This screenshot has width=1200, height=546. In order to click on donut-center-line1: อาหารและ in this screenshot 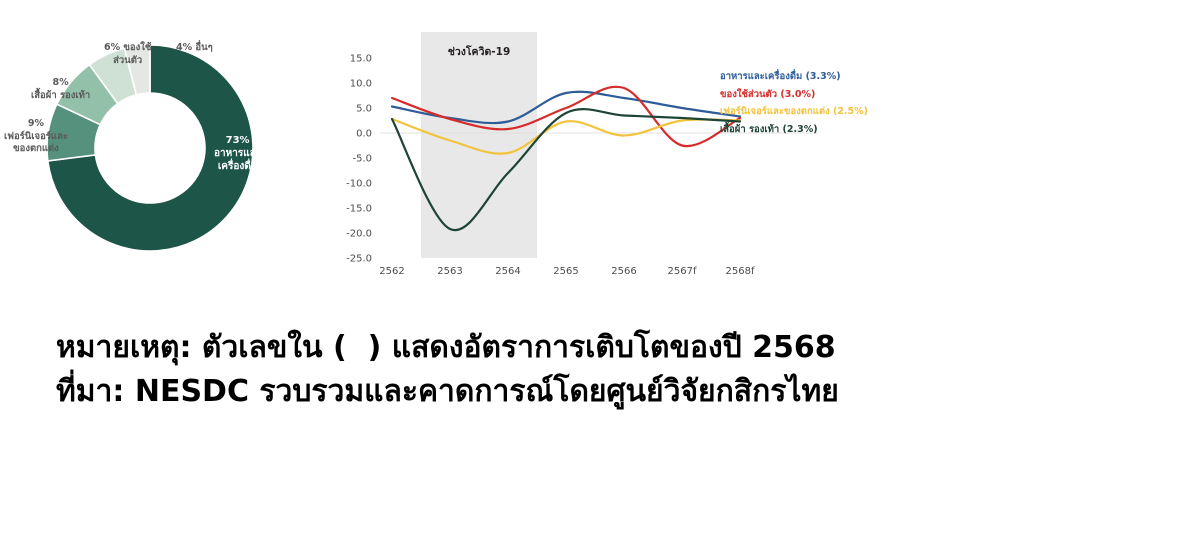, I will do `click(238, 153)`.